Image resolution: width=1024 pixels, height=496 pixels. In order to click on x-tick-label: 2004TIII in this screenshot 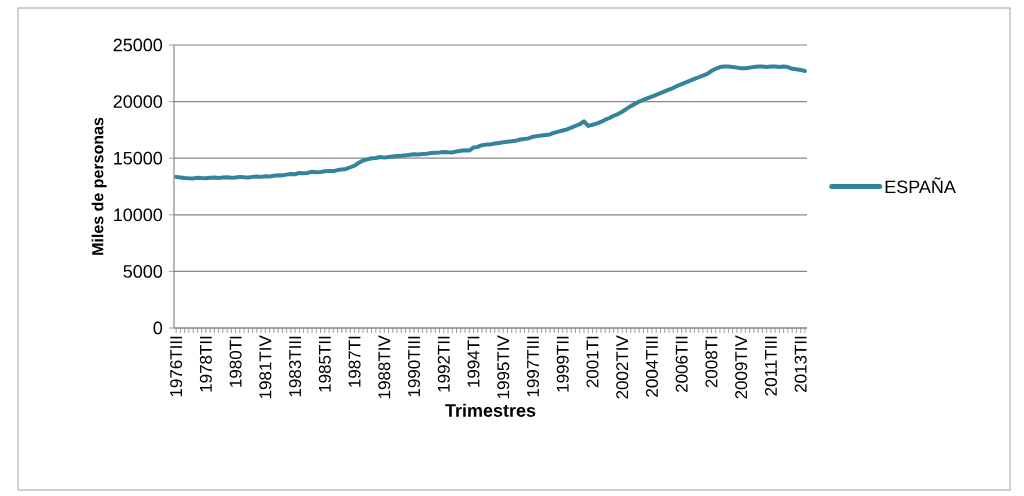, I will do `click(651, 366)`.